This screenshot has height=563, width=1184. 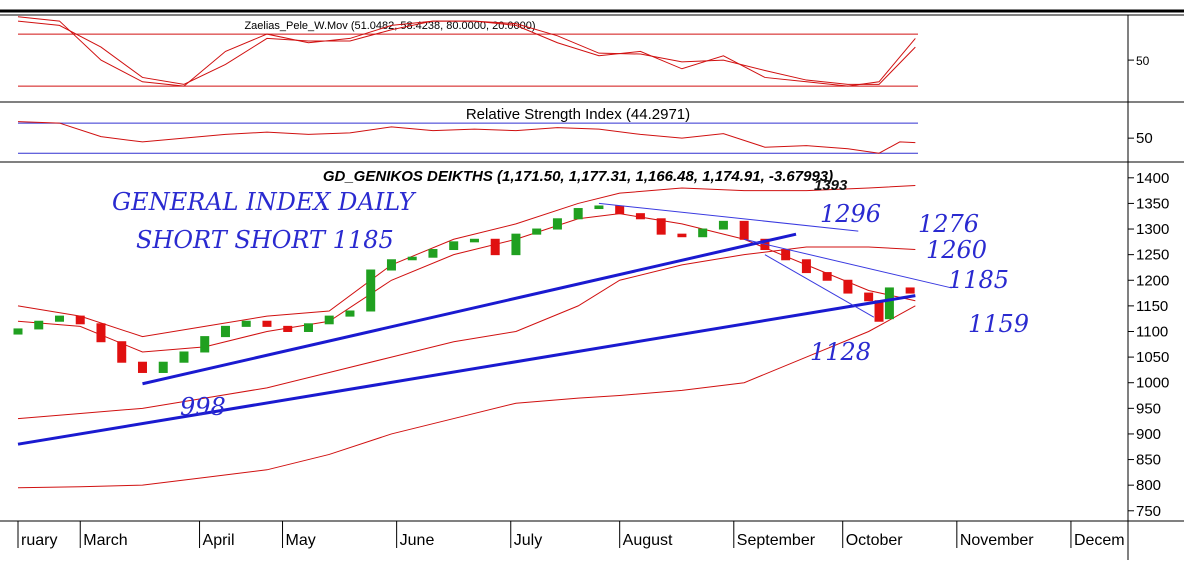 What do you see at coordinates (264, 202) in the screenshot?
I see `annotation: GENERAL INDEX DAILY` at bounding box center [264, 202].